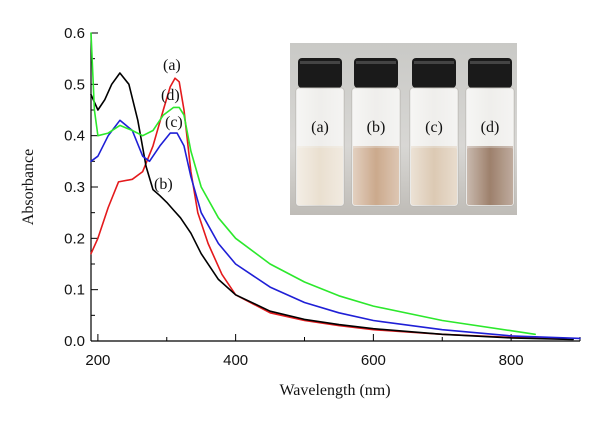 The image size is (600, 426). Describe the element at coordinates (97, 360) in the screenshot. I see `x-tick-label: 200` at that location.